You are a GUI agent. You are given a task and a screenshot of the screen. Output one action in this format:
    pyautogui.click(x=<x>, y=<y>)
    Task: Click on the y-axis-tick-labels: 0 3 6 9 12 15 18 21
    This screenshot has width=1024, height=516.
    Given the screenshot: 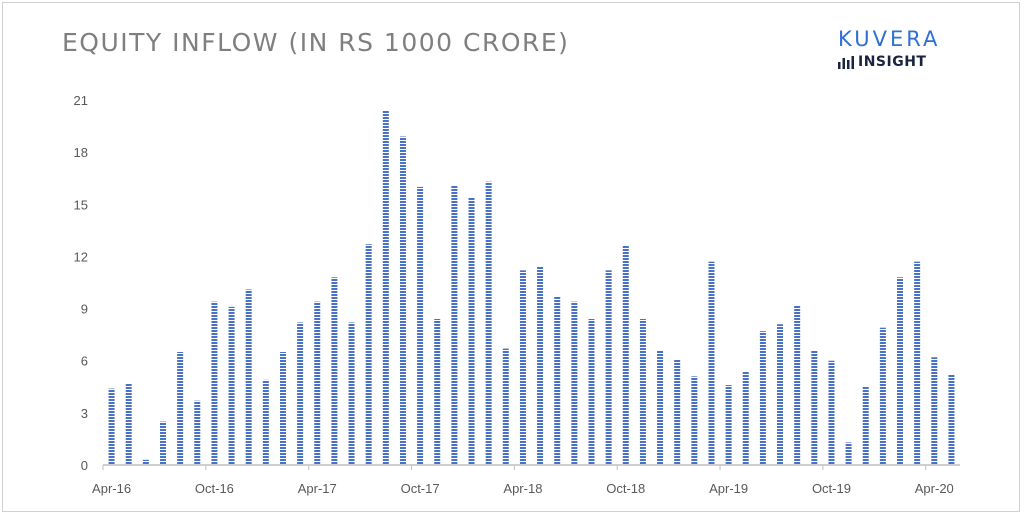 What is the action you would take?
    pyautogui.click(x=81, y=283)
    